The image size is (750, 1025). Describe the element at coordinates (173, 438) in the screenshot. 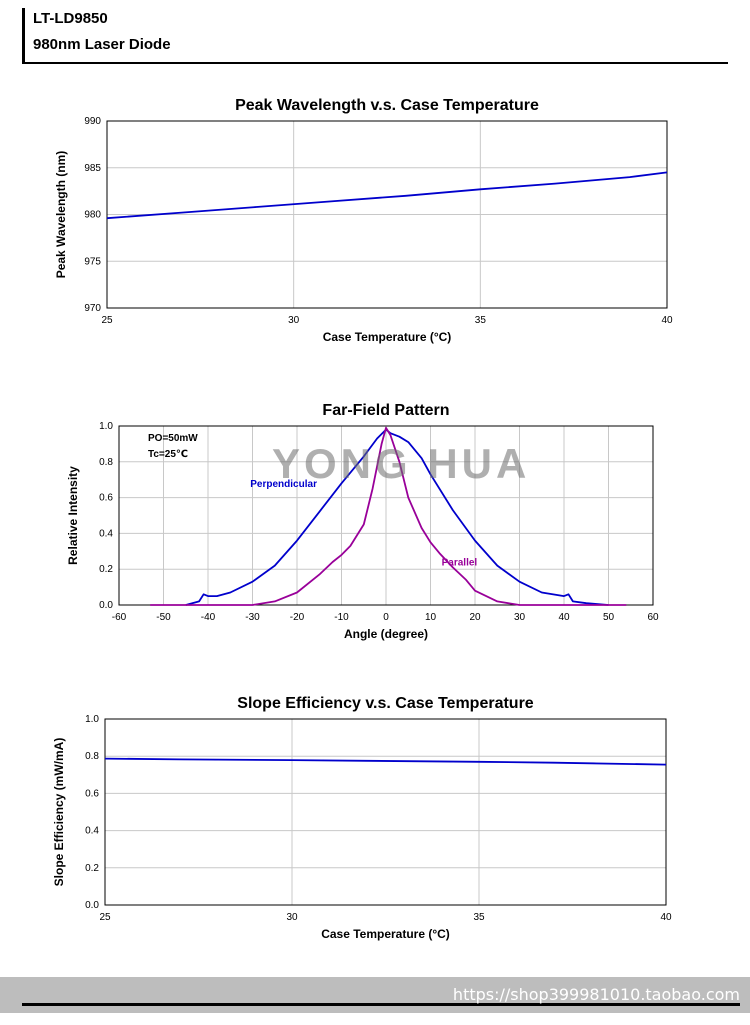

I see `annotation-power: PO=50mW` at that location.